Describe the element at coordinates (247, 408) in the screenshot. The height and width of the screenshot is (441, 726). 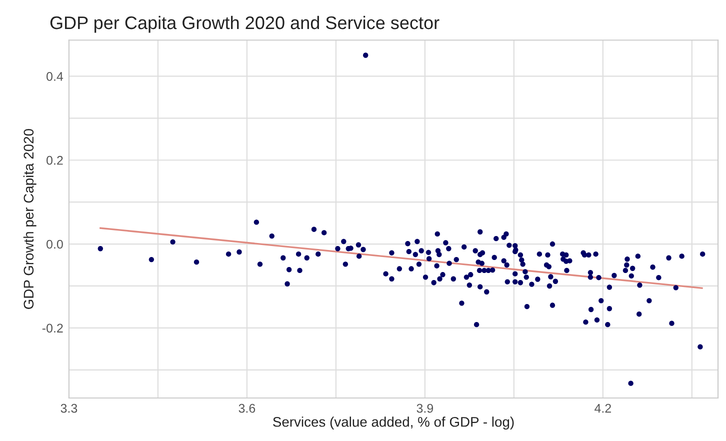
I see `x-tick-label: 3.6` at that location.